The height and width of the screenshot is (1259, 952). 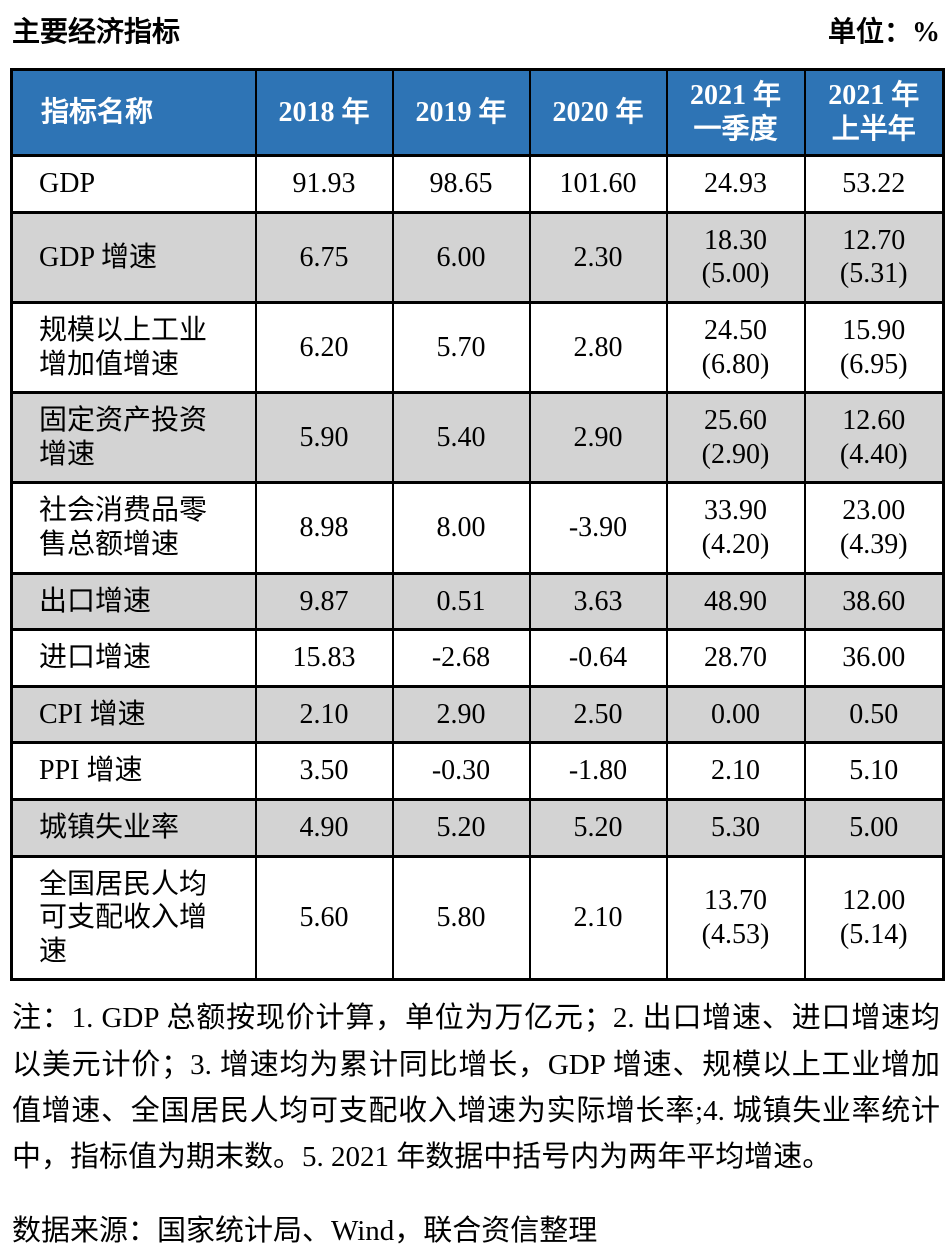 I want to click on value-2020: 2.30, so click(x=598, y=257).